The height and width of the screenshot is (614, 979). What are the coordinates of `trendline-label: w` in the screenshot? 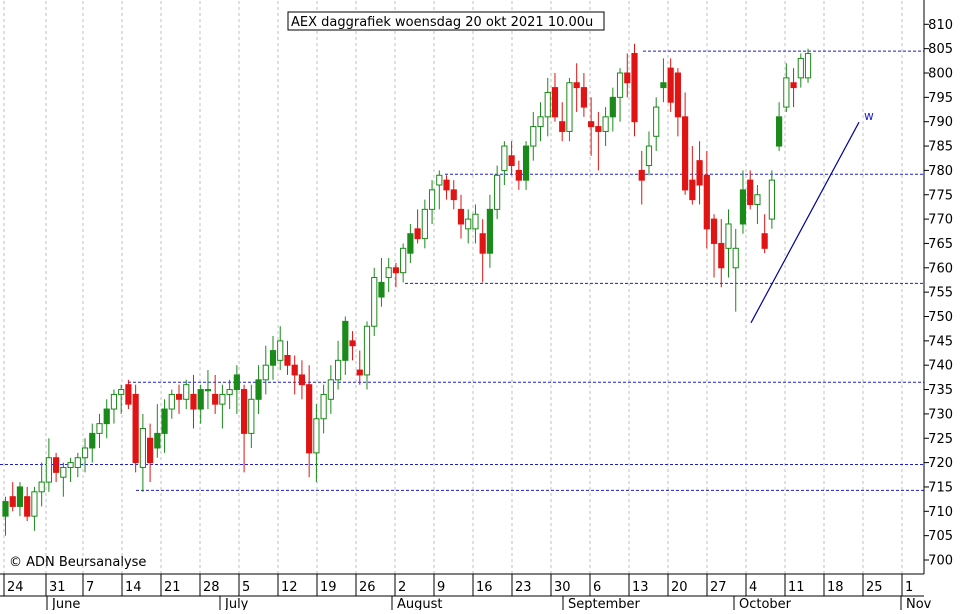 It's located at (869, 116).